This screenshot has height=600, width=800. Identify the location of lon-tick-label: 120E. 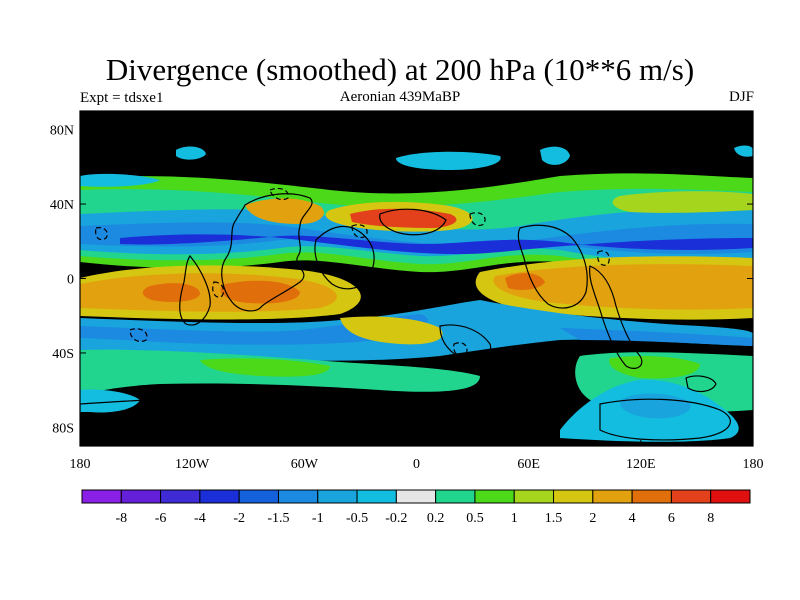
(641, 464).